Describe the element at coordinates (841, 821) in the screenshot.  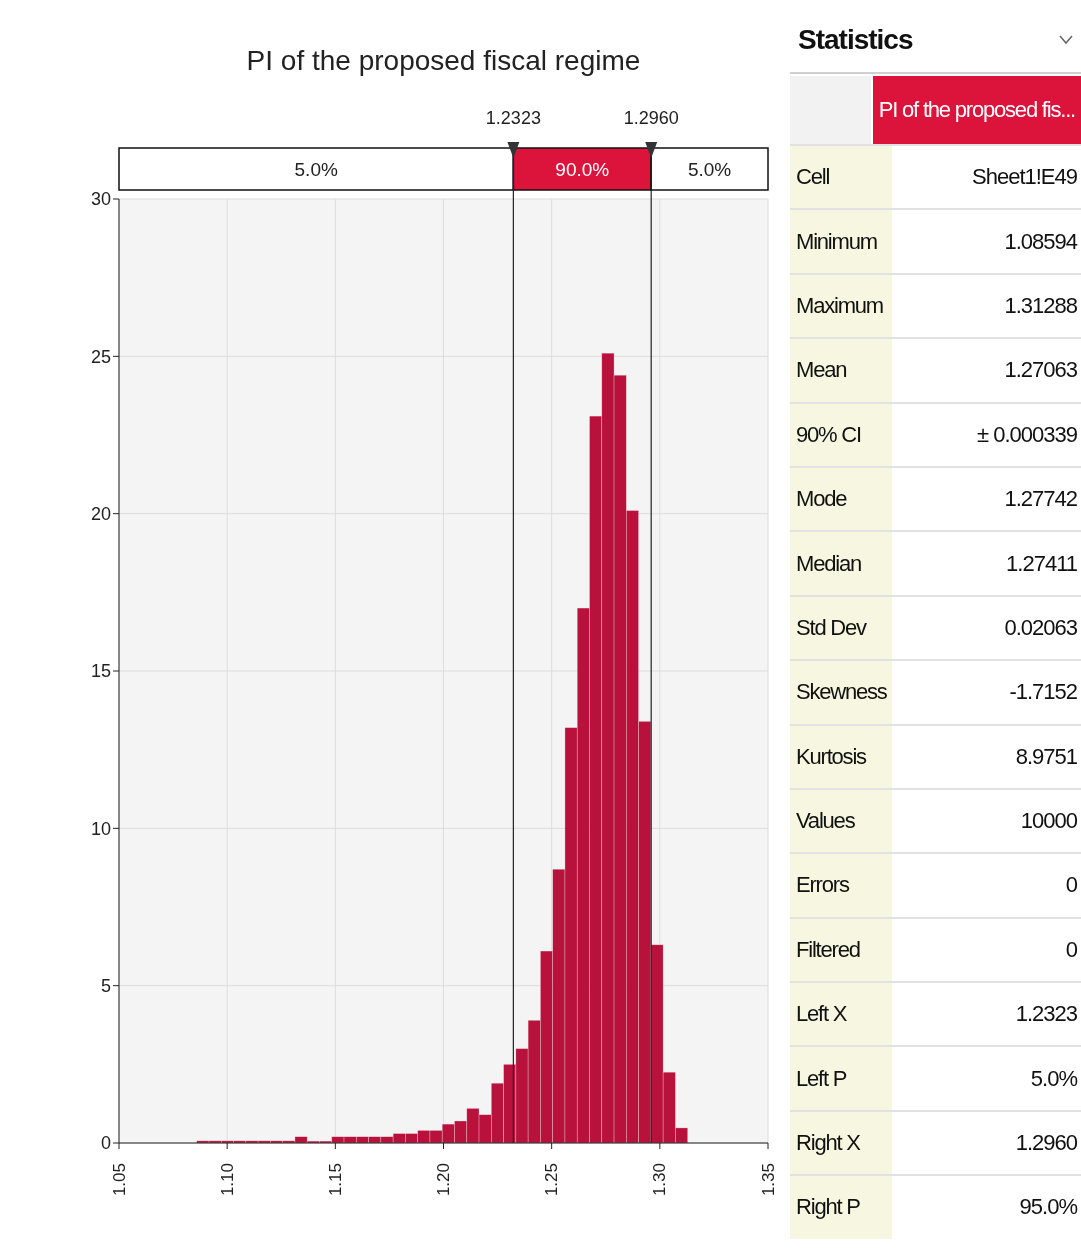
I see `category-label: Values` at that location.